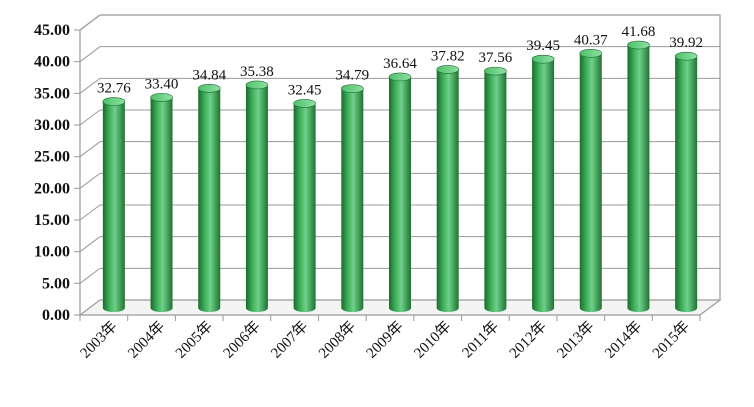 Image resolution: width=754 pixels, height=407 pixels. What do you see at coordinates (400, 64) in the screenshot?
I see `data-label: 36.64` at bounding box center [400, 64].